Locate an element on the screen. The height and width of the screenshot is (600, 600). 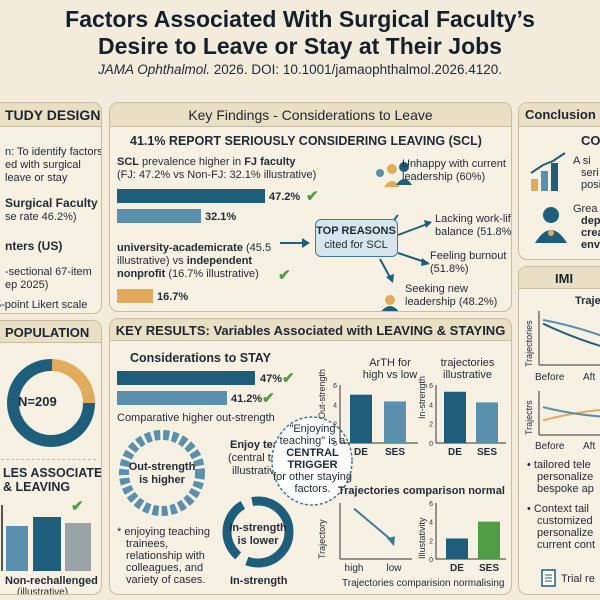
implications-chart2-ylabel: Trajectrs is located at coordinates (529, 417).